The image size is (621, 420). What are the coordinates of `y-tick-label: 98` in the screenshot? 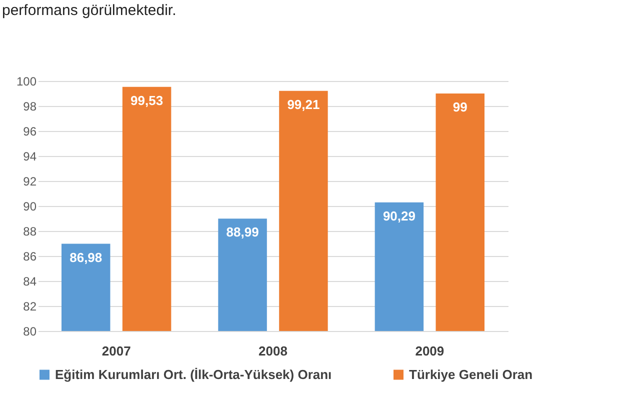 It's located at (30, 107).